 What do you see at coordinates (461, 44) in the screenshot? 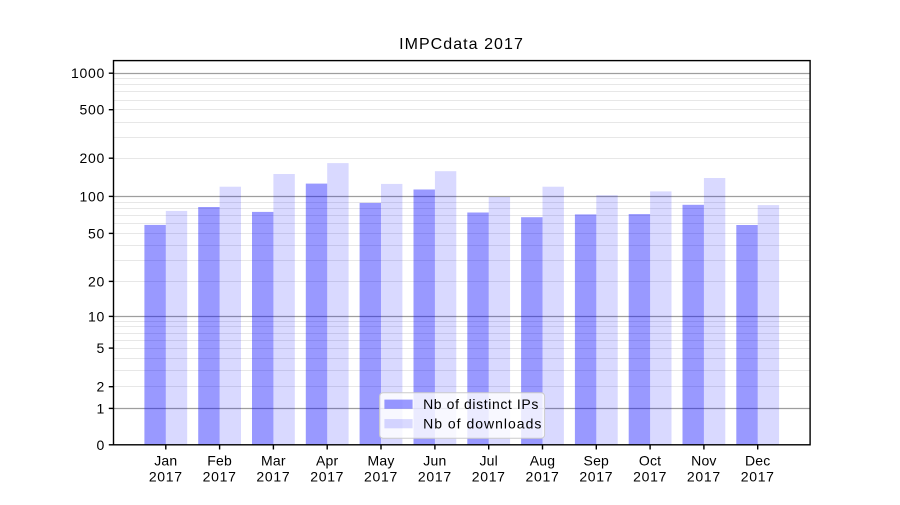
I see `svg-text: IMPCdata 2017` at bounding box center [461, 44].